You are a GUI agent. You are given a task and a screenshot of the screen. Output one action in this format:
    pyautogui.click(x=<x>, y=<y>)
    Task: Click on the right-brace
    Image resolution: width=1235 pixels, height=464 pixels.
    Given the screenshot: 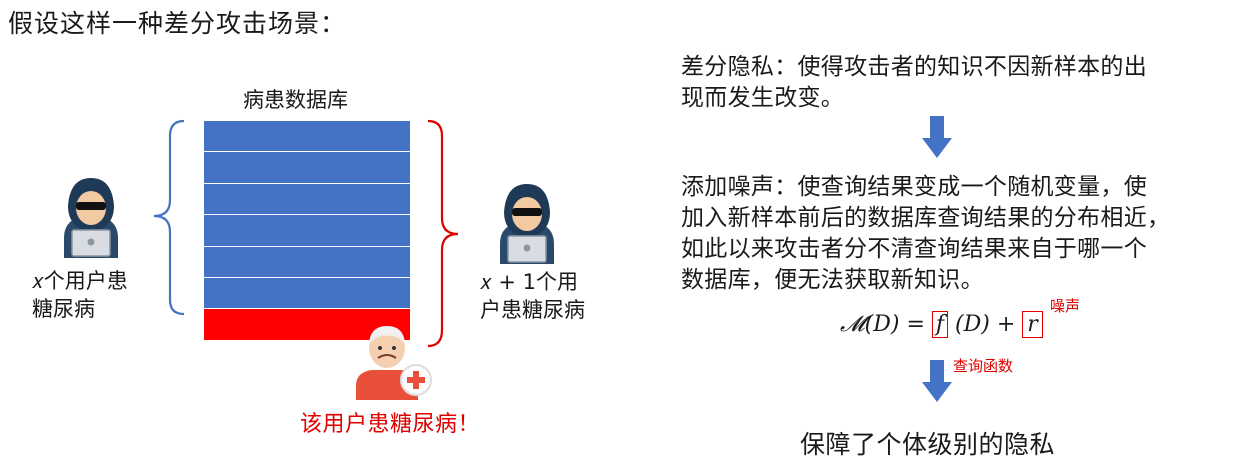 What is the action you would take?
    pyautogui.click(x=443, y=233)
    